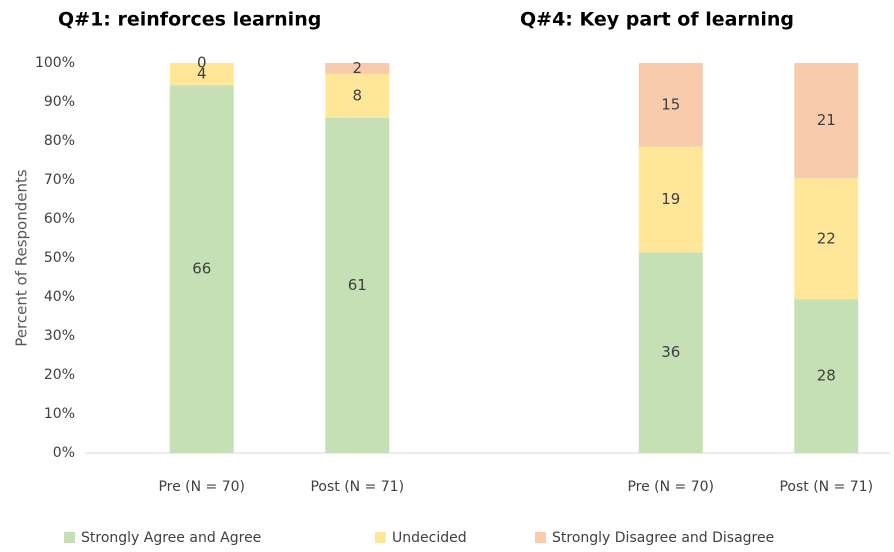 This screenshot has width=894, height=552. What do you see at coordinates (59, 297) in the screenshot?
I see `y-tick-label: 40%` at bounding box center [59, 297].